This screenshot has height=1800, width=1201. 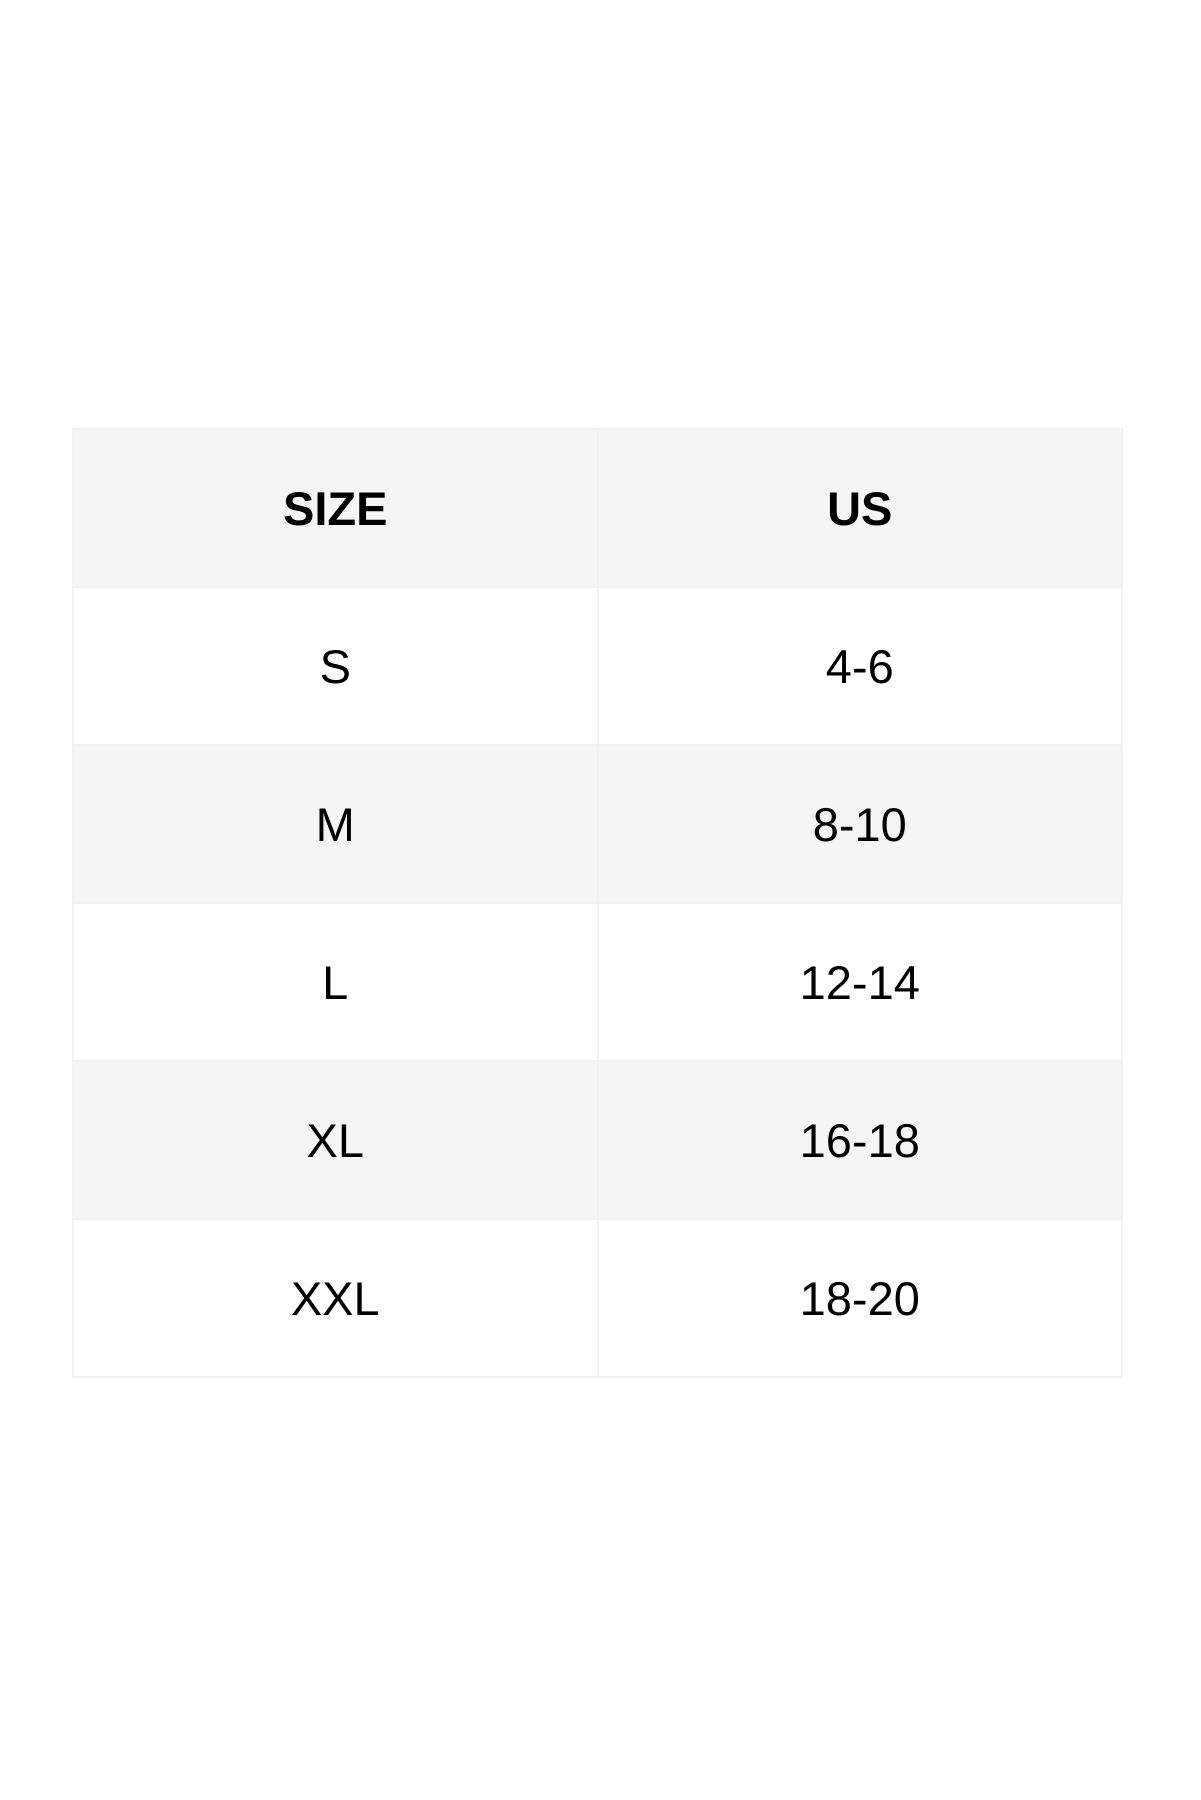 I want to click on header-row: SIZE US, so click(x=597, y=508).